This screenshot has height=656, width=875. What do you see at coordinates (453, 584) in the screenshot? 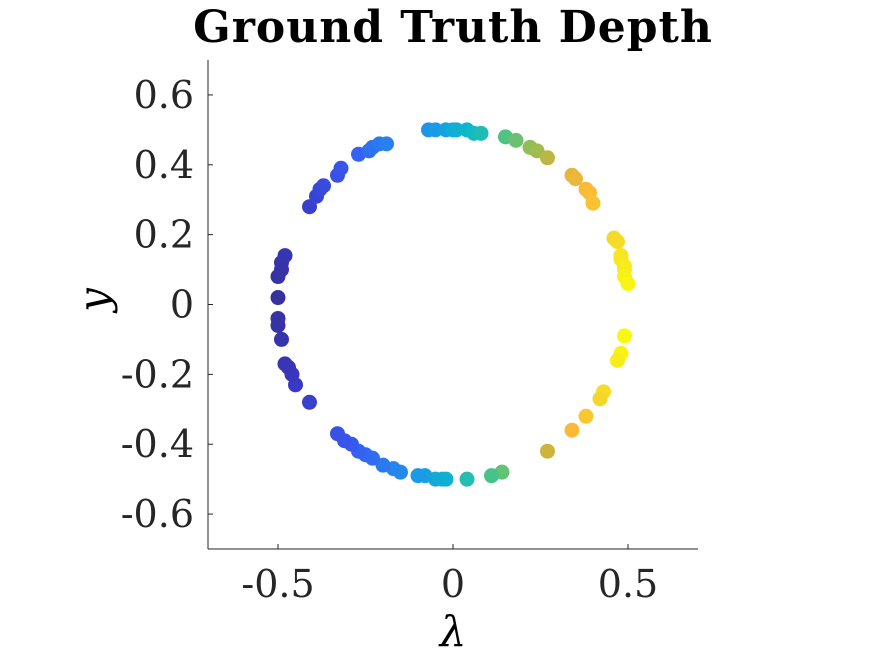
I see `x-tick-label: 0` at bounding box center [453, 584].